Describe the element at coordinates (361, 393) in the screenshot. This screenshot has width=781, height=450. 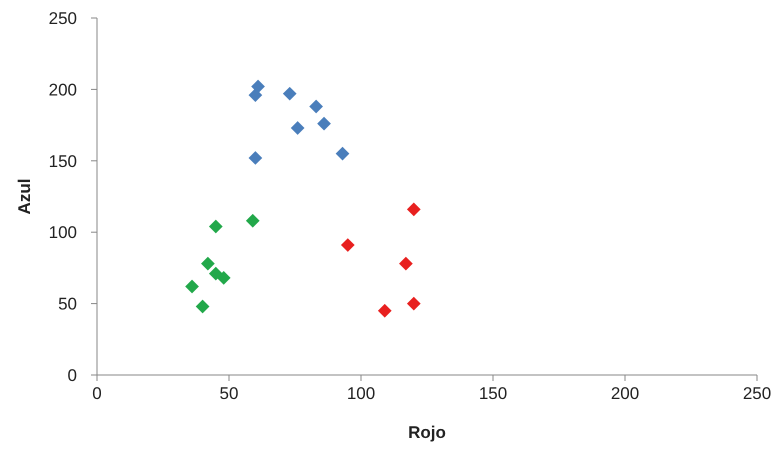
I see `x-tick-label: 100` at that location.